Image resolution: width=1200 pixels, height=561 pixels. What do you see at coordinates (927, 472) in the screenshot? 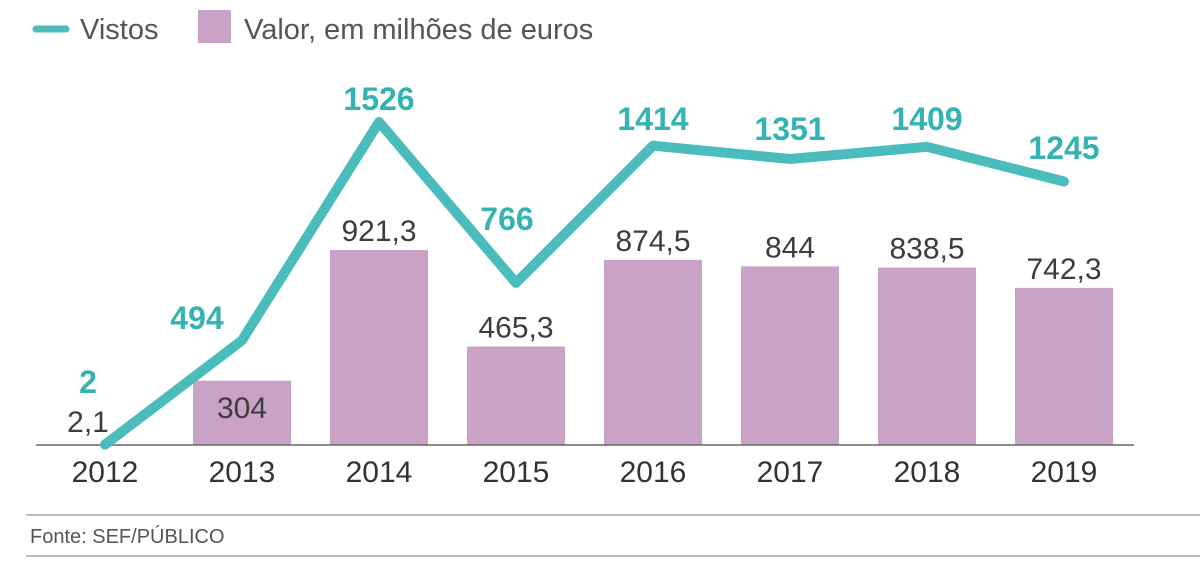
I see `x-tick-2018: 2018` at bounding box center [927, 472].